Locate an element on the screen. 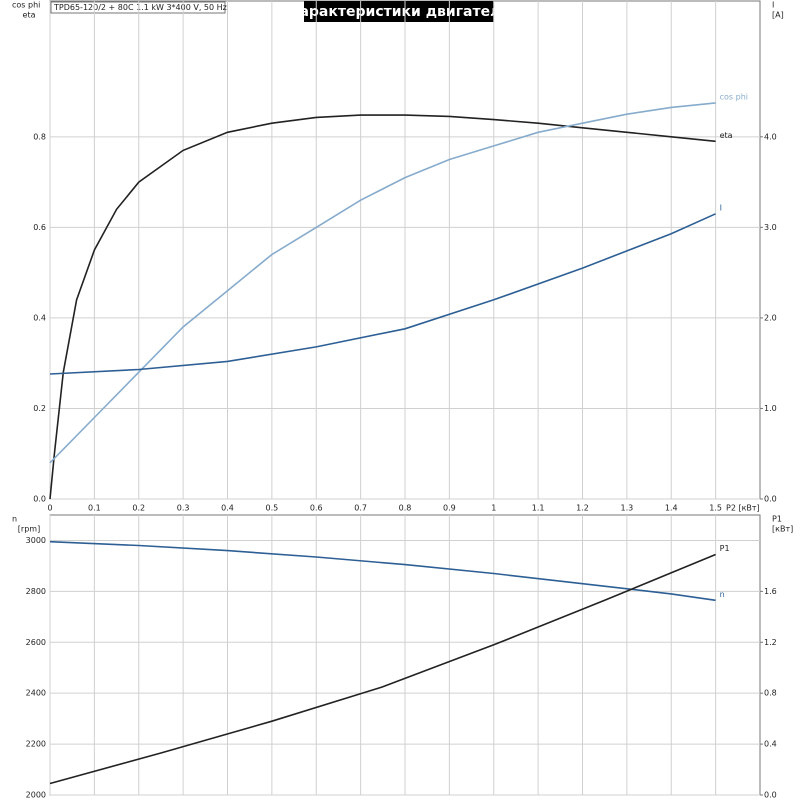 The image size is (800, 800). y-tick-label: 2200 is located at coordinates (36, 744).